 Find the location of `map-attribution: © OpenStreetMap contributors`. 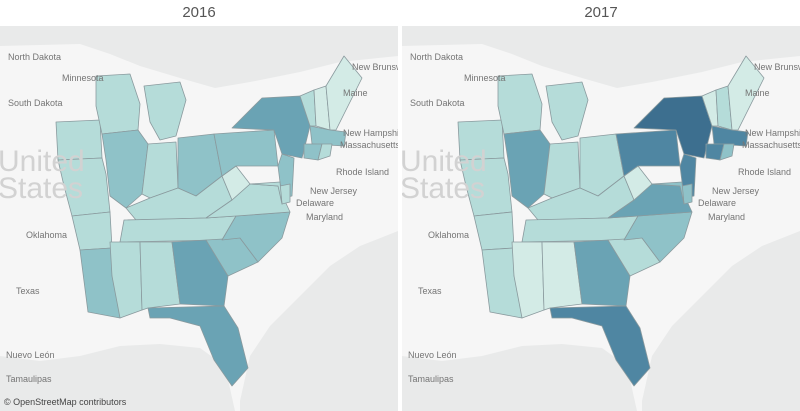

map-attribution: © OpenStreetMap contributors is located at coordinates (65, 402).